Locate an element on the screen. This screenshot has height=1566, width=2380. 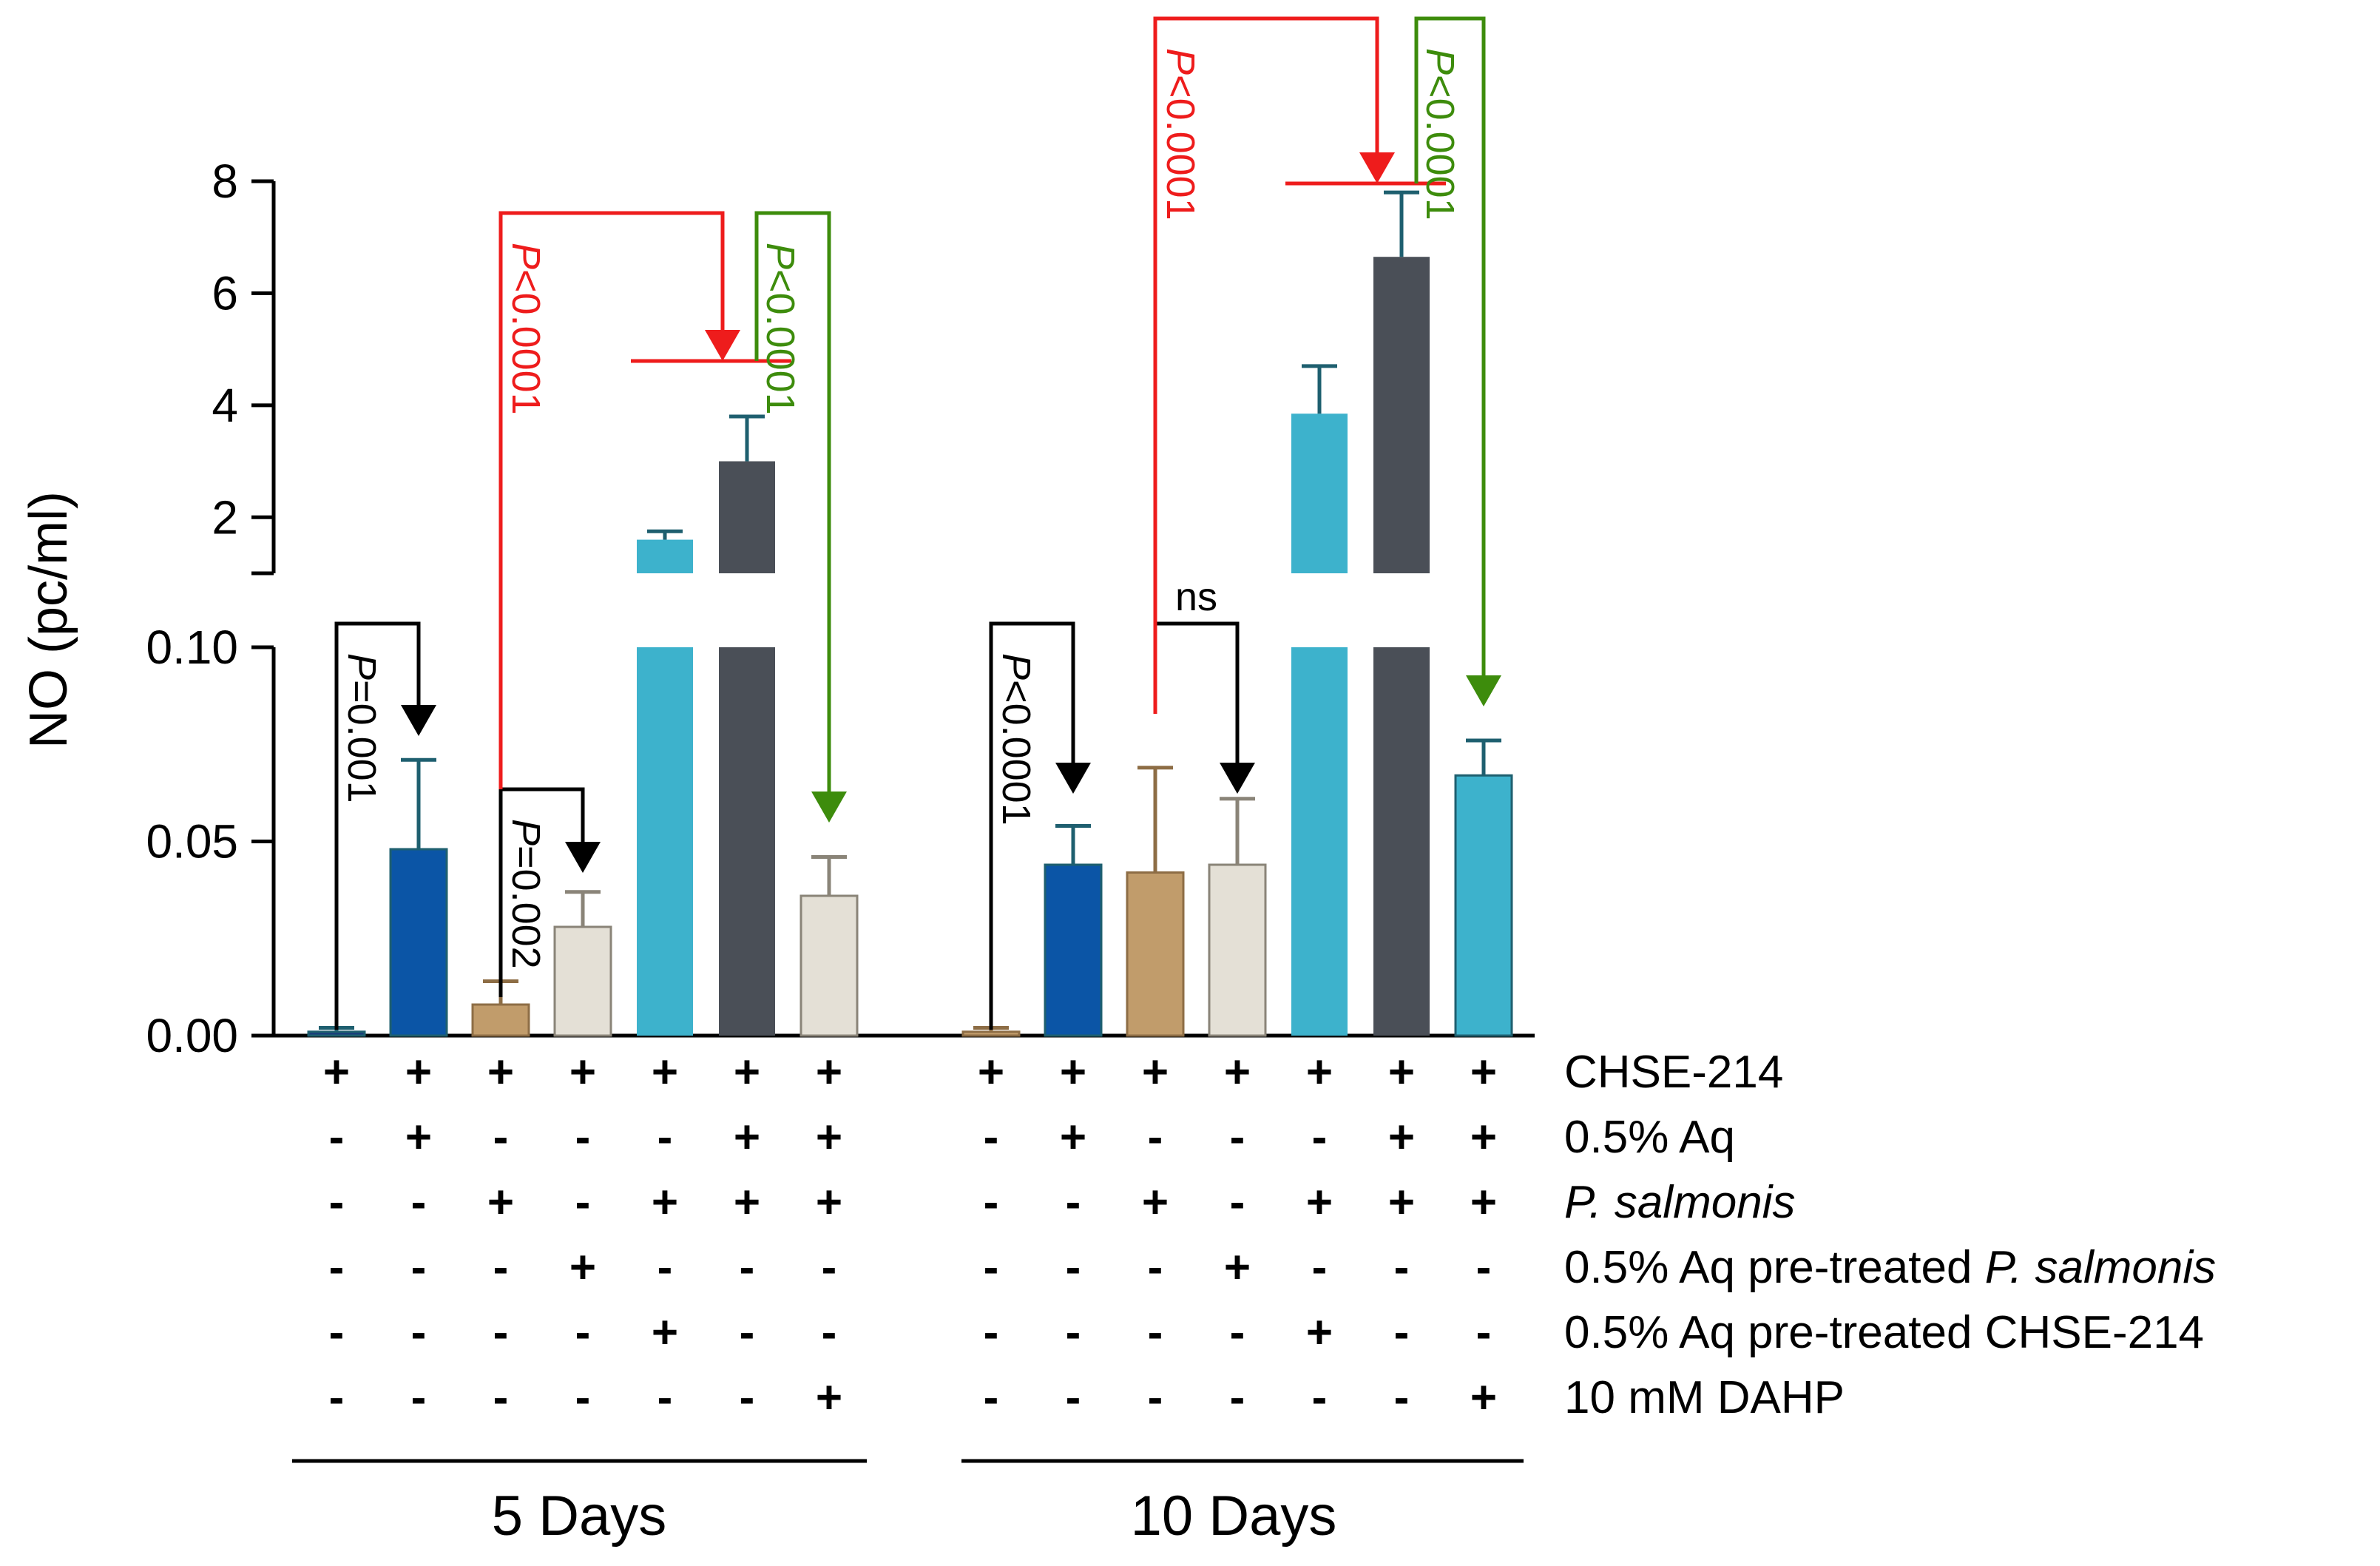
condition-label: CHSE-214 is located at coordinates (1674, 1072).